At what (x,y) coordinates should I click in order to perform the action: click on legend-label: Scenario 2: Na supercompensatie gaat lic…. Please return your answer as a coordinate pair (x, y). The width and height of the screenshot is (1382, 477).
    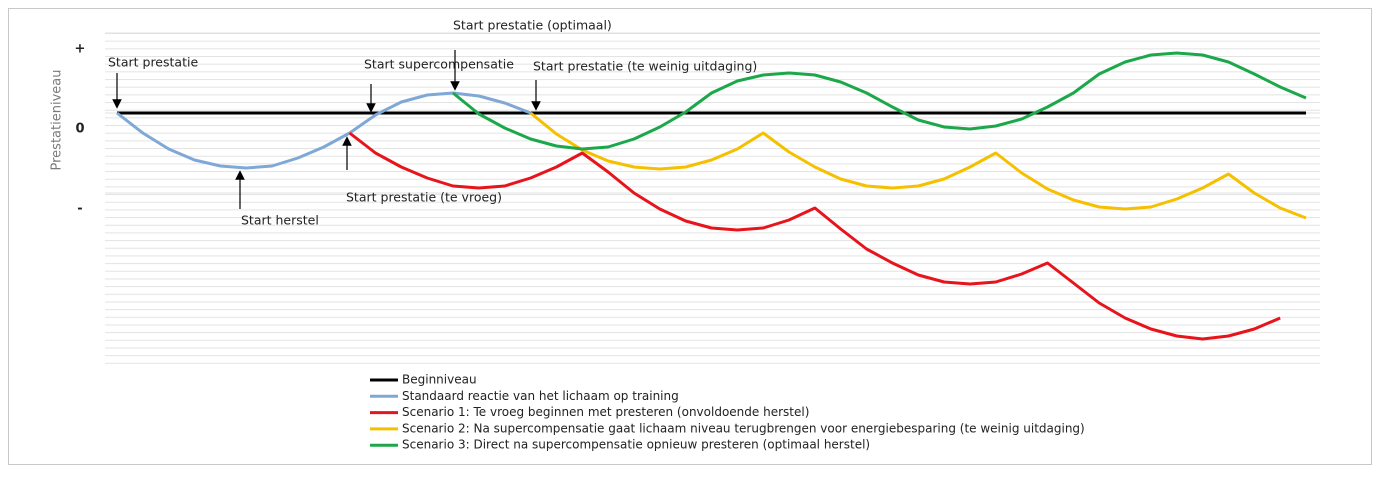
    Looking at the image, I should click on (743, 428).